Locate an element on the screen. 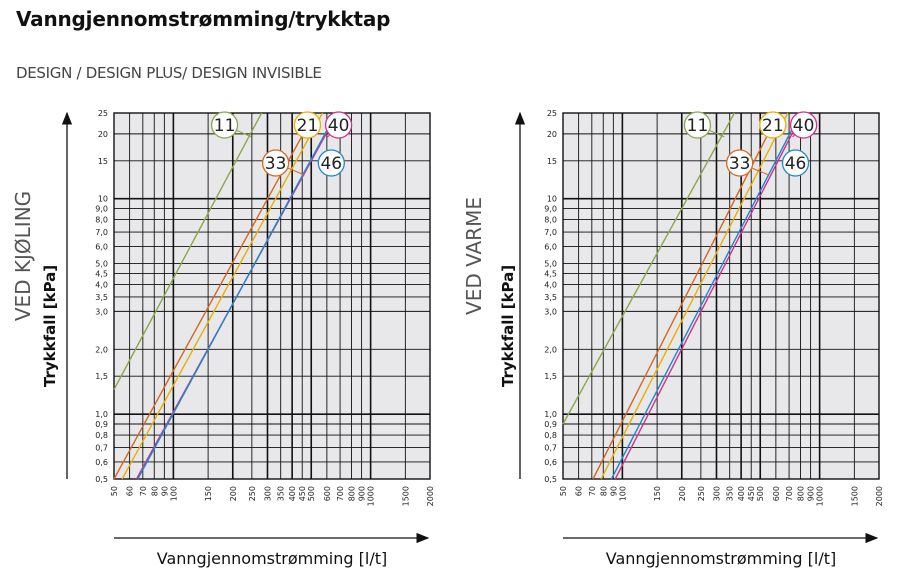 The width and height of the screenshot is (900, 571). x-tick-label: 250 is located at coordinates (252, 493).